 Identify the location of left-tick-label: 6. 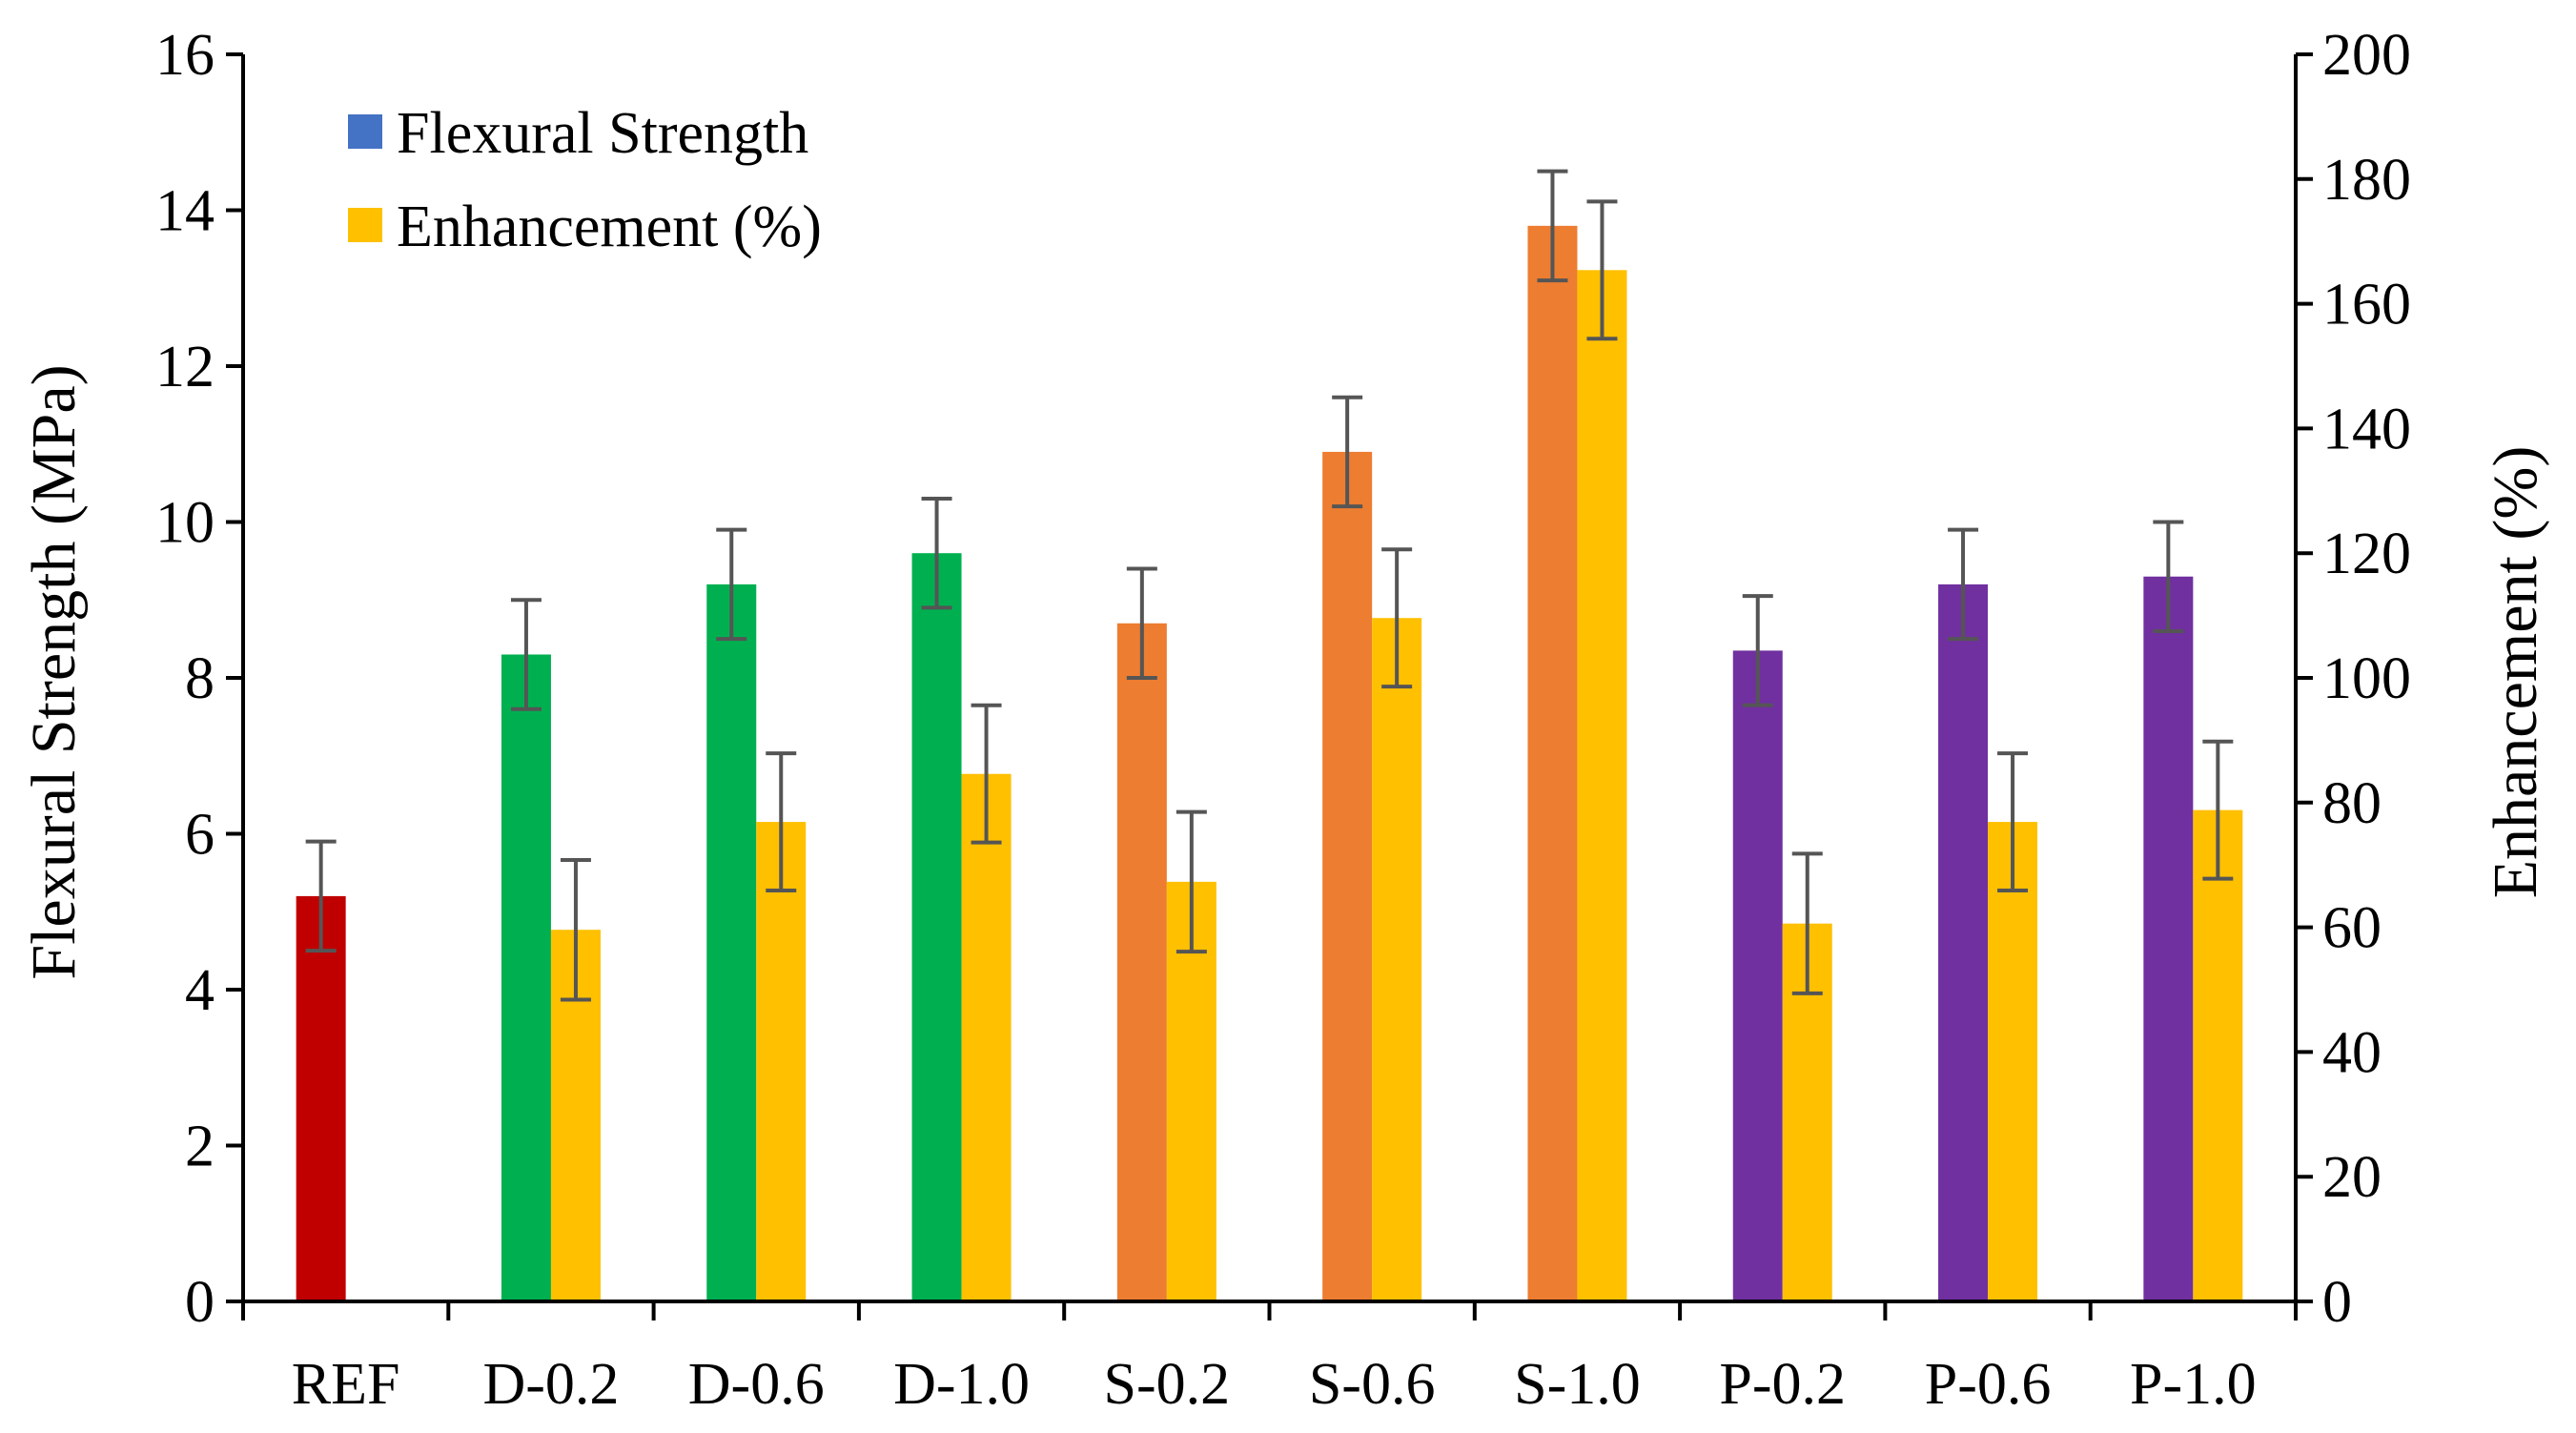
(200, 835).